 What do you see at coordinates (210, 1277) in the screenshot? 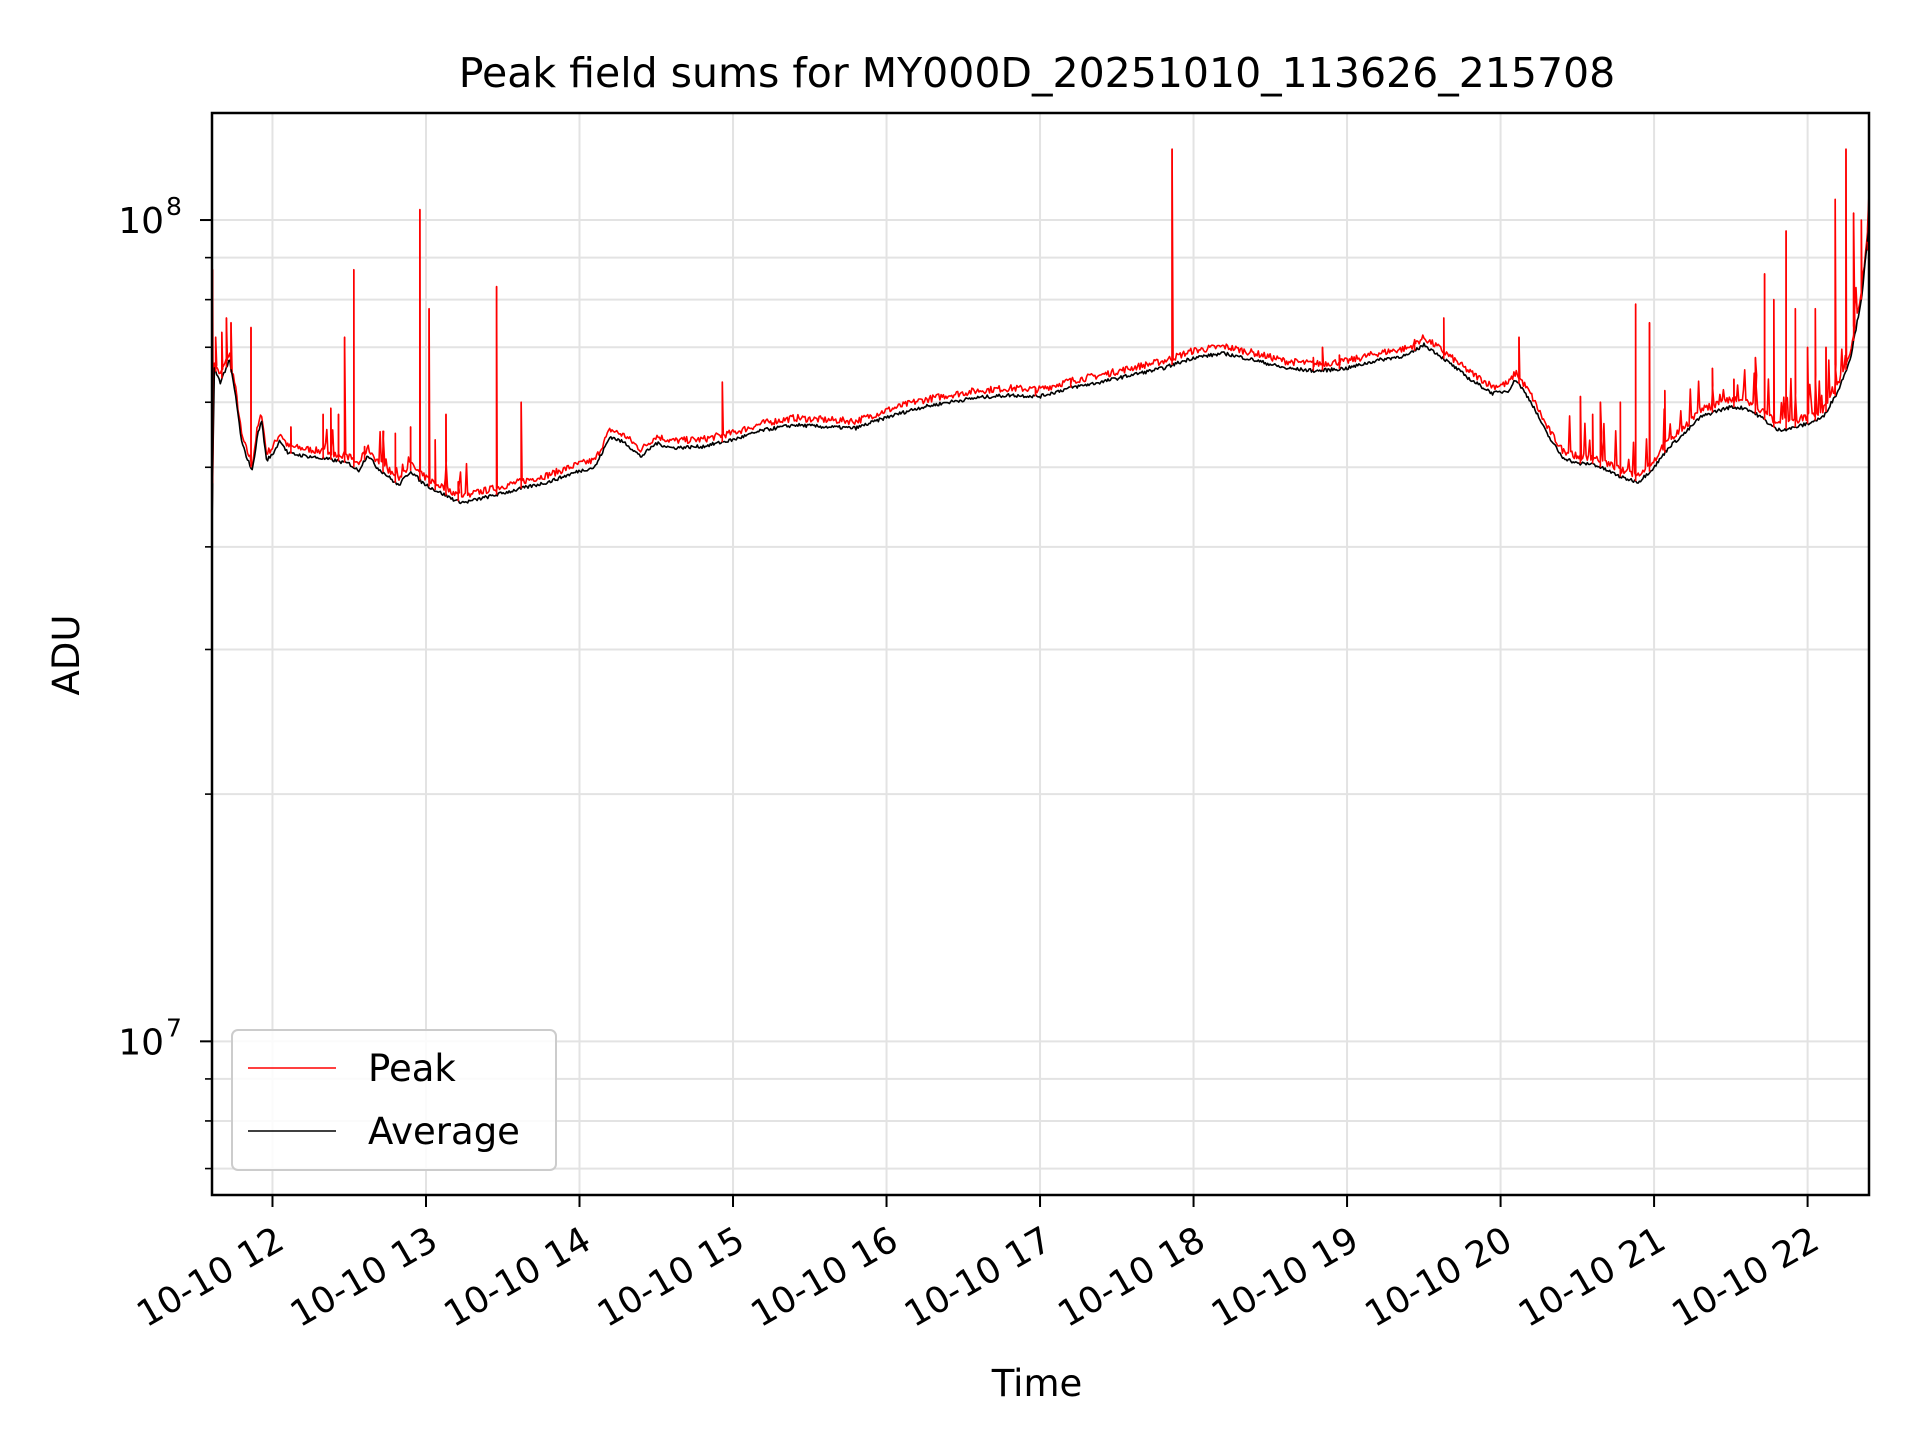
I see `x-tick-label: 10-10 12` at bounding box center [210, 1277].